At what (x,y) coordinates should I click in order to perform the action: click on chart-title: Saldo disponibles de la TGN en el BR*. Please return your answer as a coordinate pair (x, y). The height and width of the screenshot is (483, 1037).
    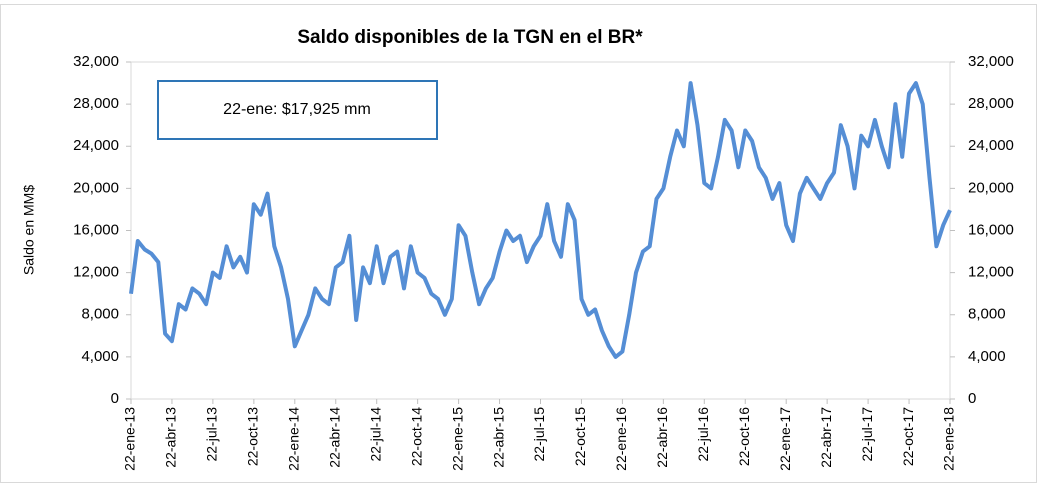
    Looking at the image, I should click on (470, 37).